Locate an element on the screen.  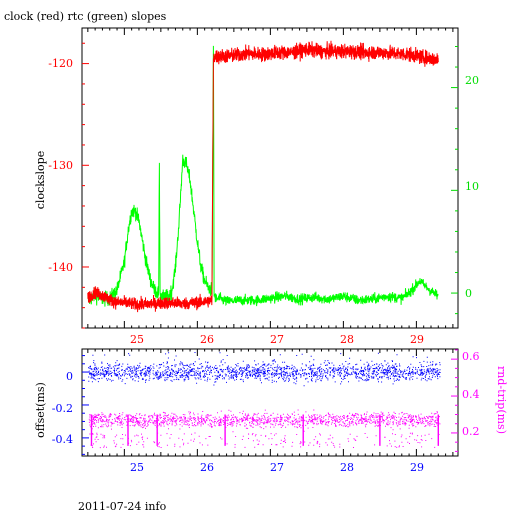
top-left-tick-labels: -120 -130 -140 is located at coordinates (60, 165).